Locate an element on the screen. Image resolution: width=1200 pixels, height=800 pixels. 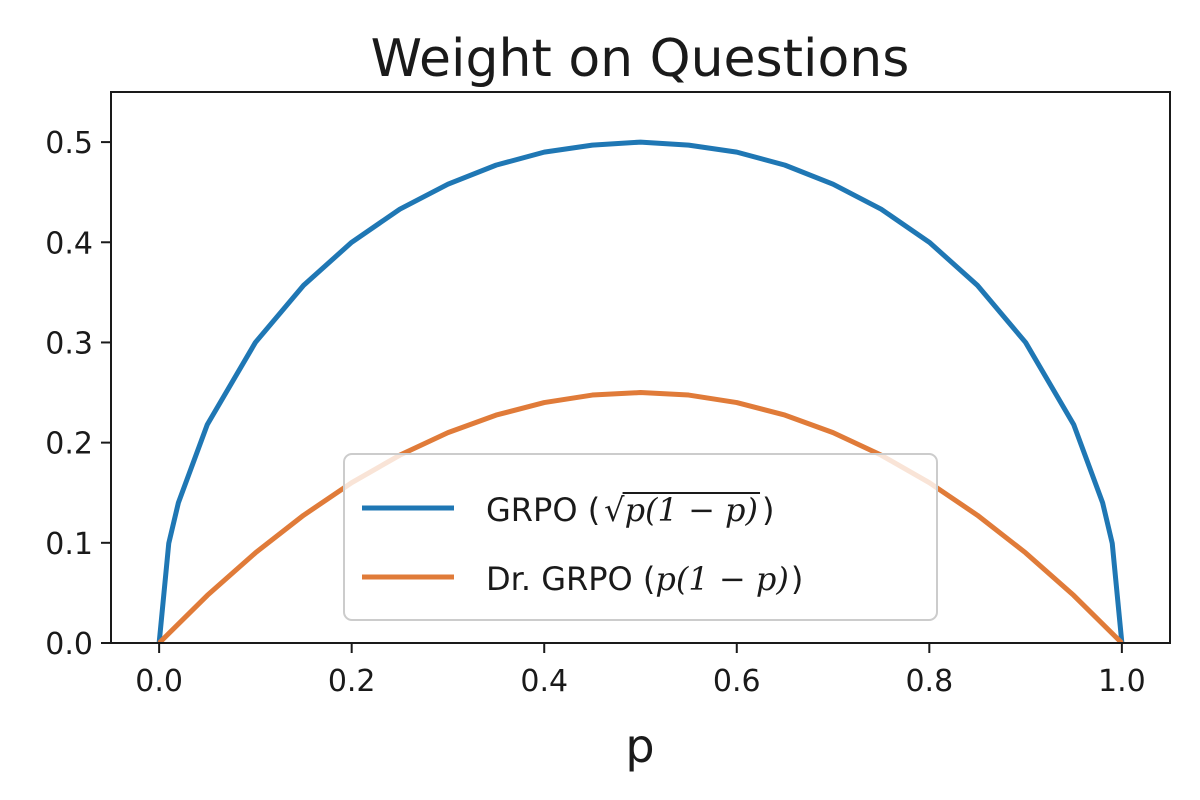
y-tick-label: 0.1 is located at coordinates (69, 544).